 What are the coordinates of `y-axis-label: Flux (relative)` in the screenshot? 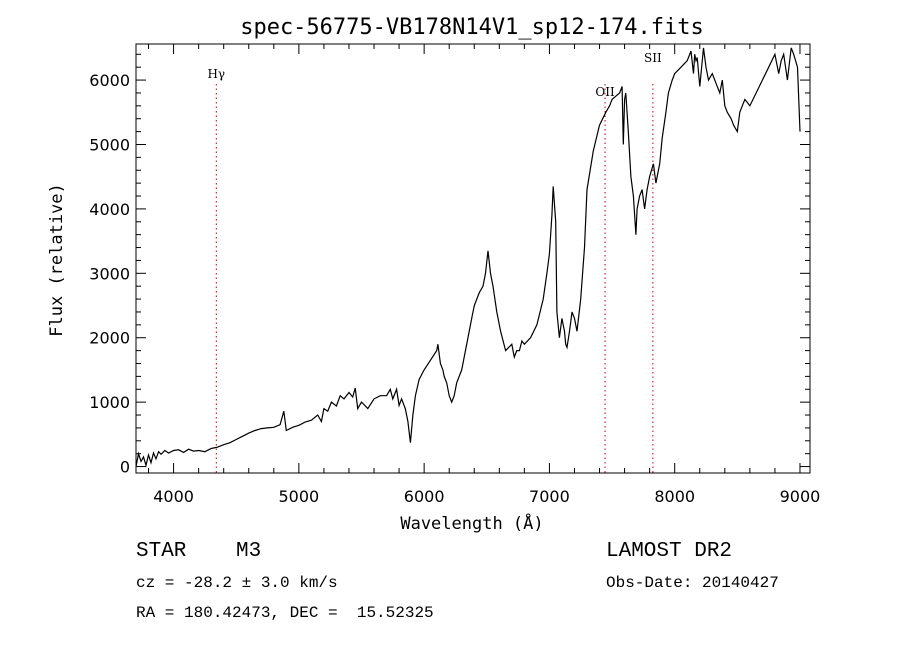 It's located at (57, 260).